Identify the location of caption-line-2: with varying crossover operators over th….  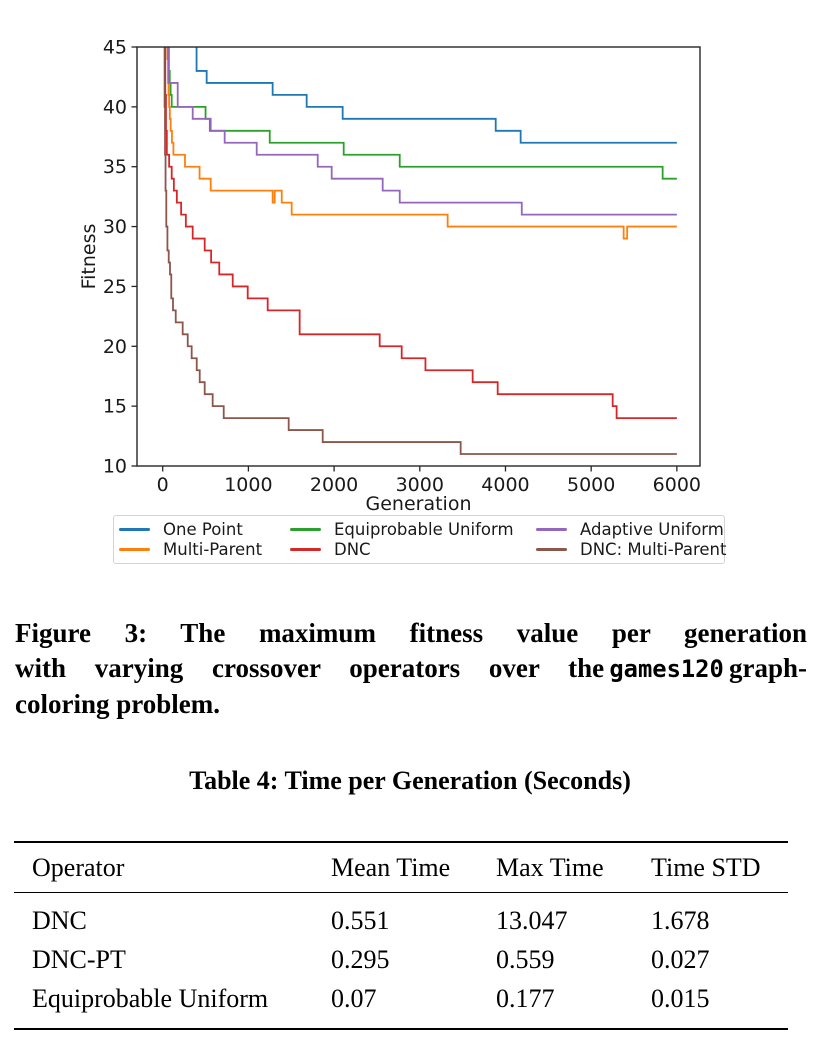
(411, 669).